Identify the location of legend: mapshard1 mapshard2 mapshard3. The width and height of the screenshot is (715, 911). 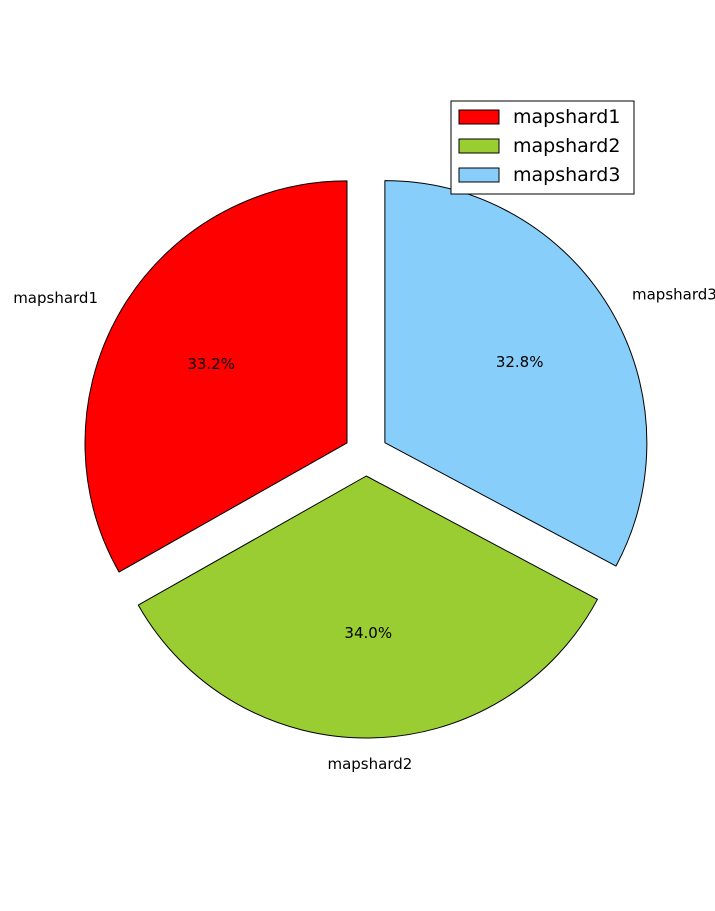
(542, 147).